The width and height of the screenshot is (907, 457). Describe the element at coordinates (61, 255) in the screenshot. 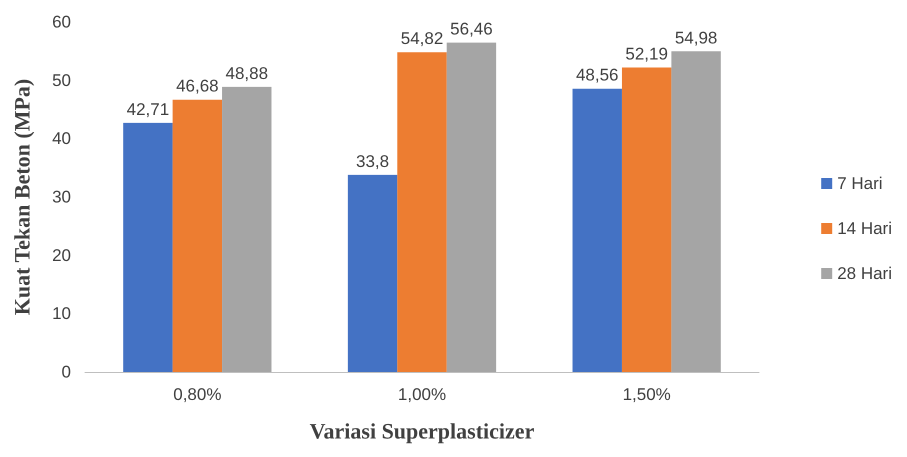

I see `y-tick-label: 20` at that location.